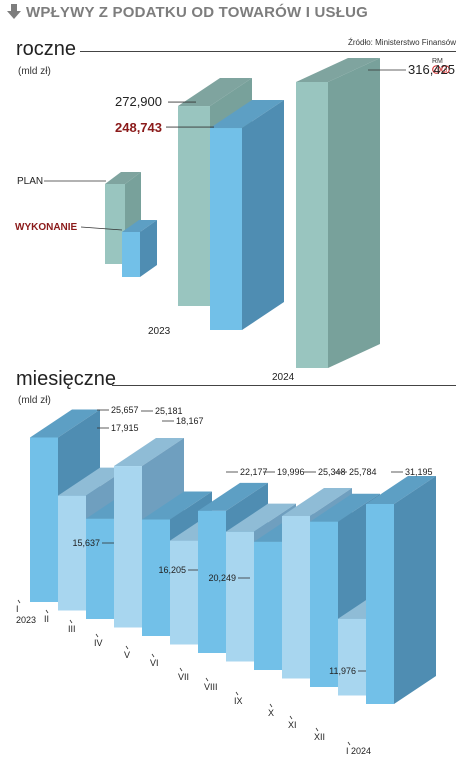  What do you see at coordinates (131, 254) in the screenshot?
I see `legend-execution-bar-front` at bounding box center [131, 254].